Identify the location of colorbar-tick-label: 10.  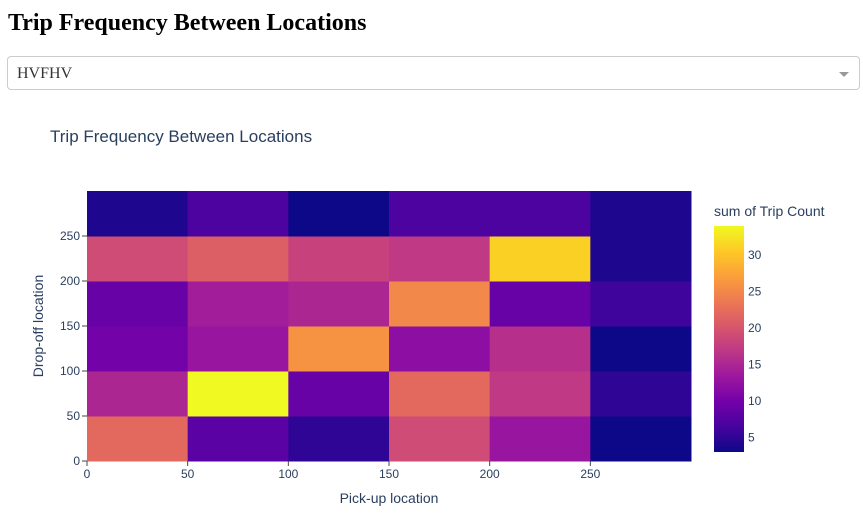
(755, 401).